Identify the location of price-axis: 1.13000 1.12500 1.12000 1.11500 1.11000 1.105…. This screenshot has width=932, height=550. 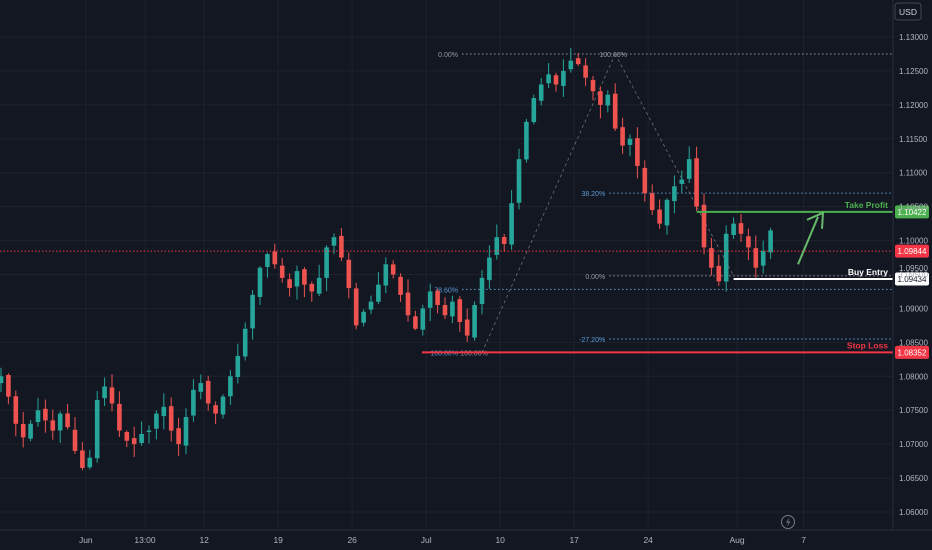
(910, 265).